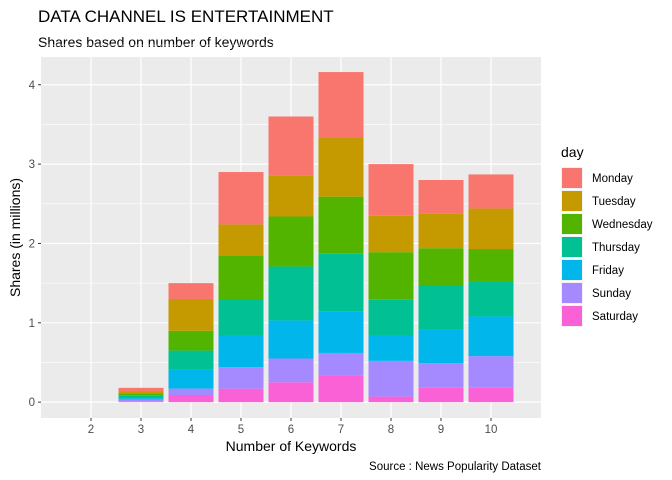 Image resolution: width=672 pixels, height=480 pixels. What do you see at coordinates (241, 430) in the screenshot?
I see `x-tick-label: 5` at bounding box center [241, 430].